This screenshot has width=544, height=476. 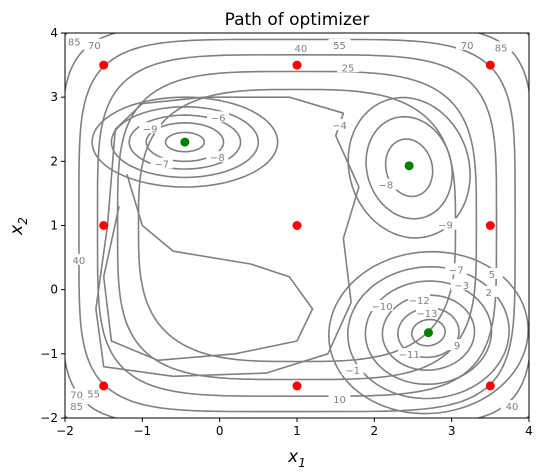 I want to click on contour-label: −11, so click(x=409, y=355).